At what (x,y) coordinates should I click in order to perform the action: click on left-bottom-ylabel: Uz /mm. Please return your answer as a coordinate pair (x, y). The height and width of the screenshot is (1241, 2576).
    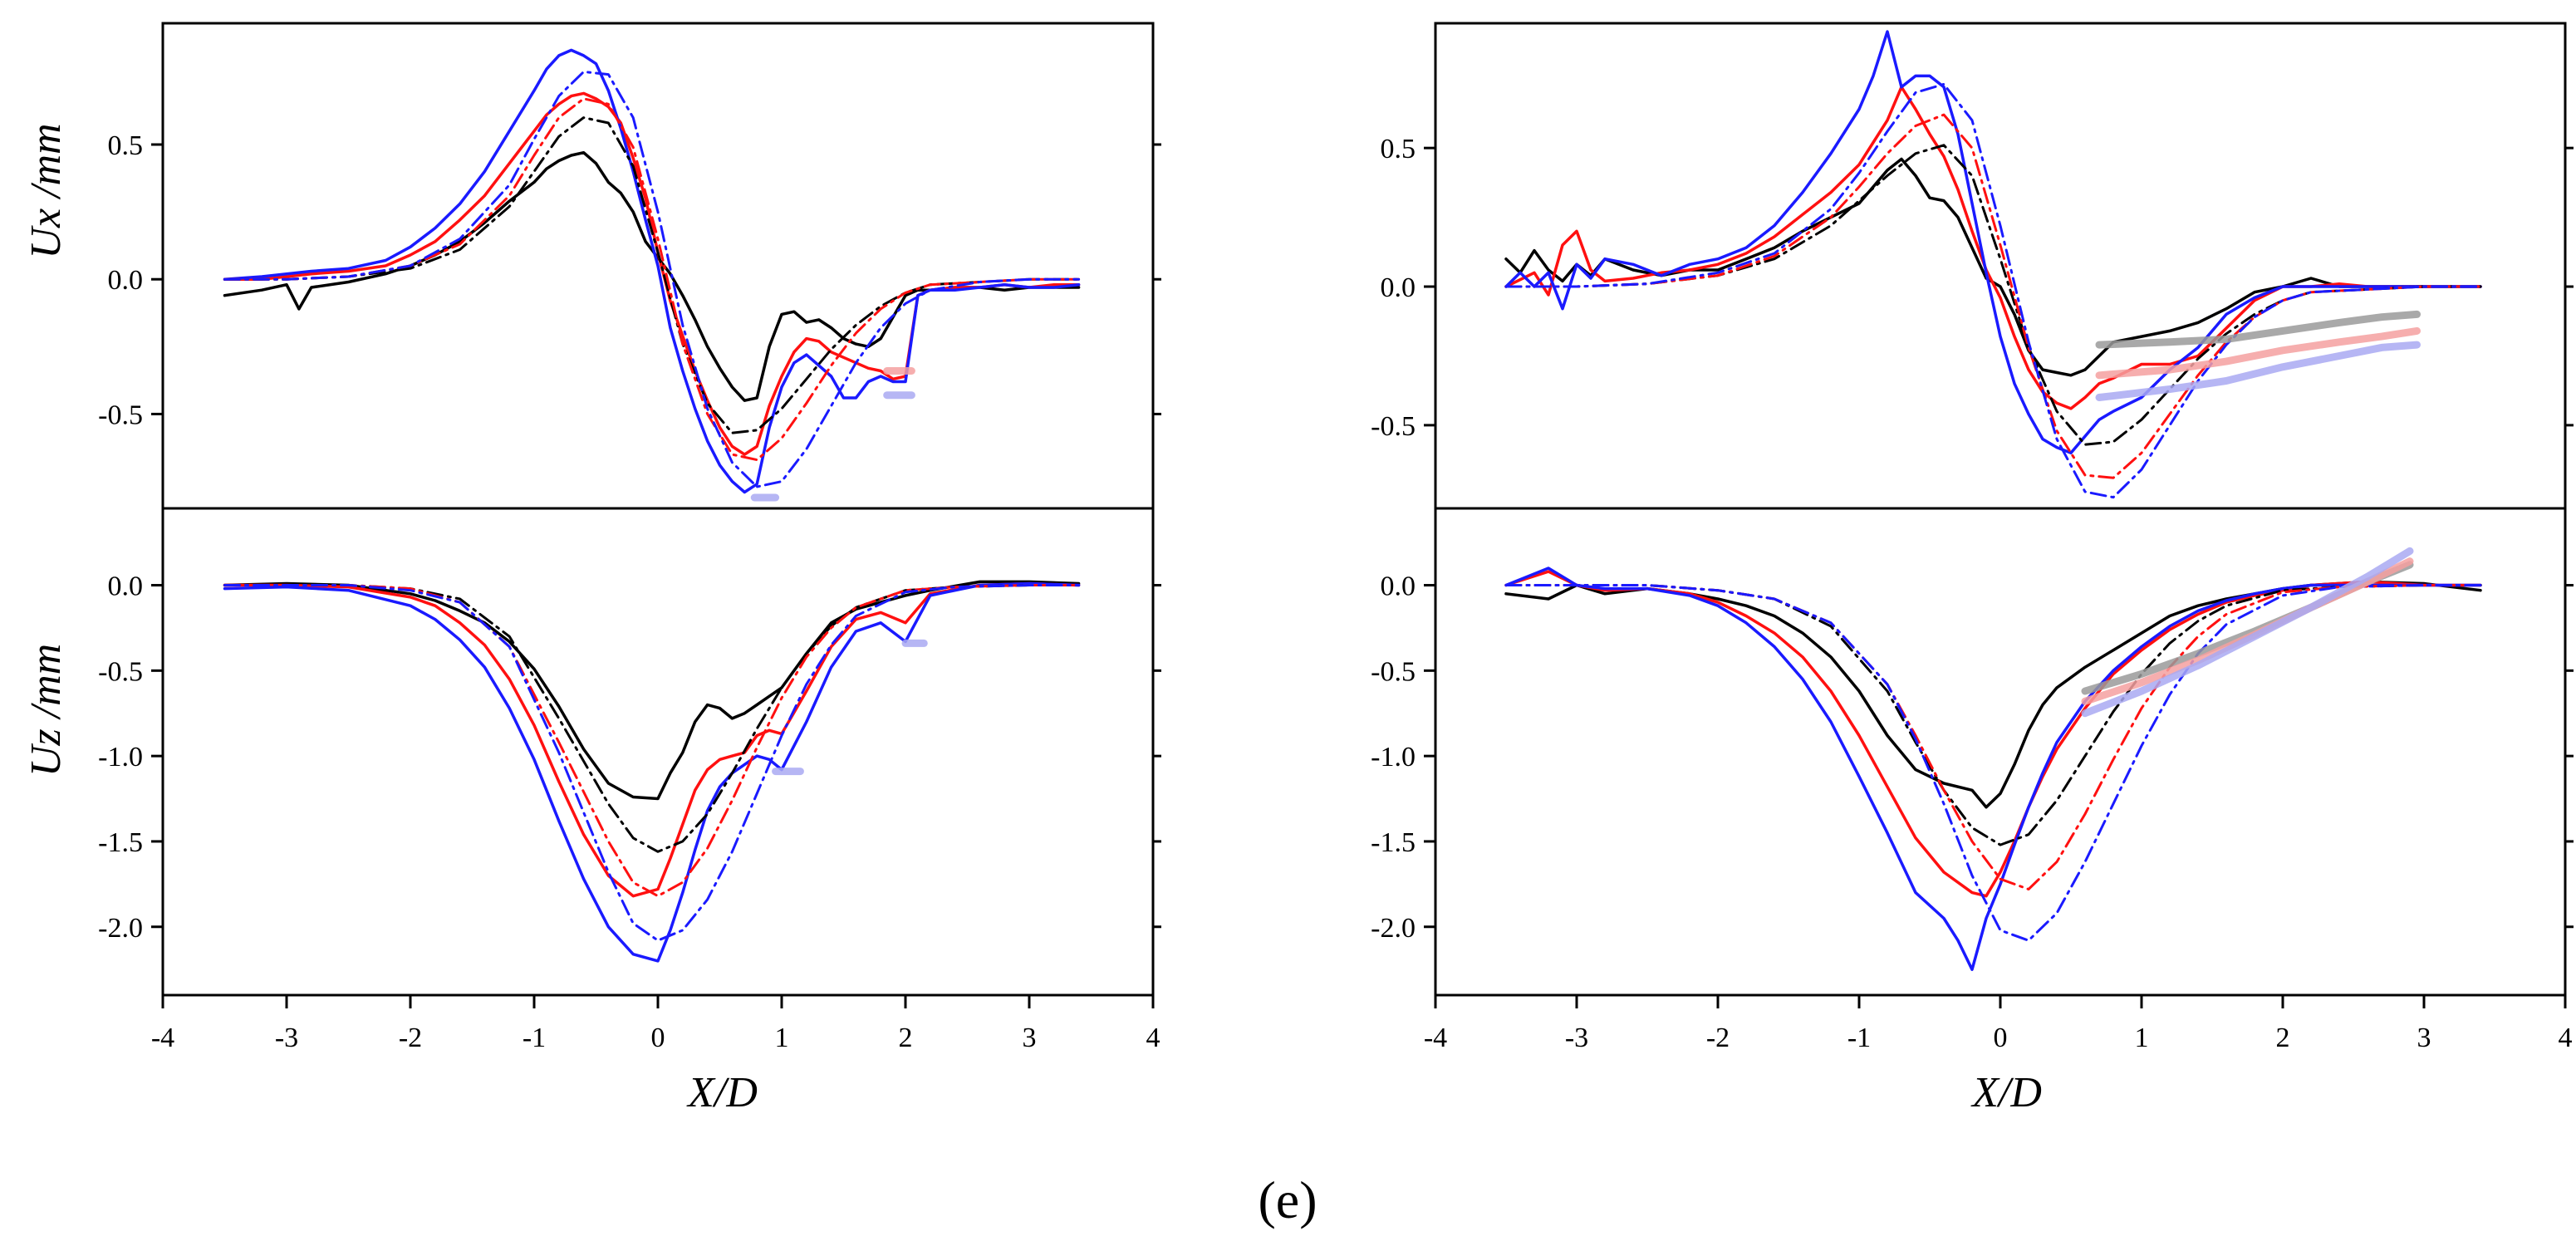
    Looking at the image, I should click on (46, 710).